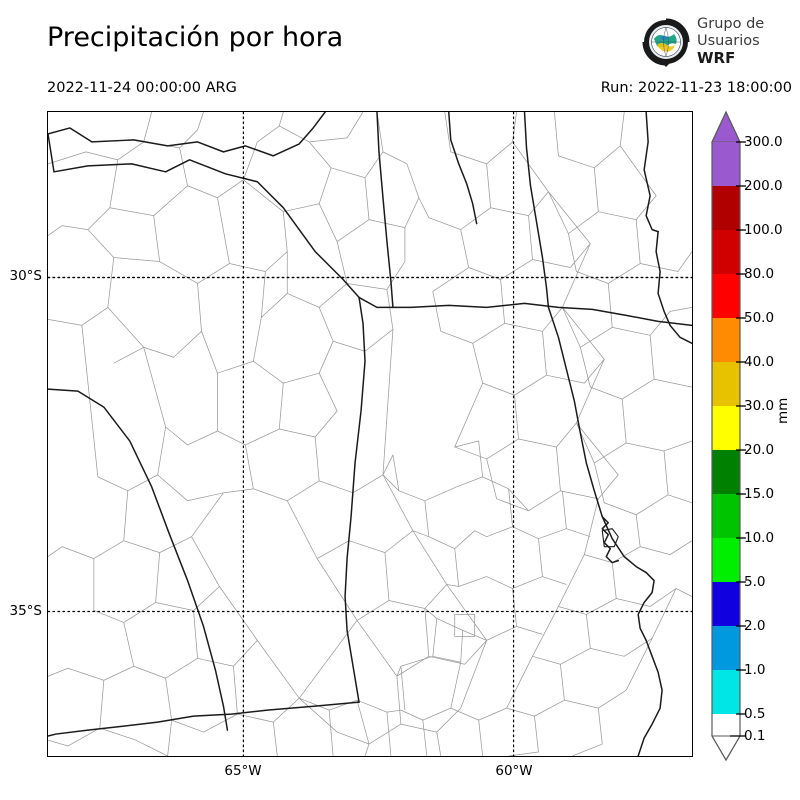 The height and width of the screenshot is (800, 800). Describe the element at coordinates (755, 736) in the screenshot. I see `colorbar-tick-01: 0.1` at that location.